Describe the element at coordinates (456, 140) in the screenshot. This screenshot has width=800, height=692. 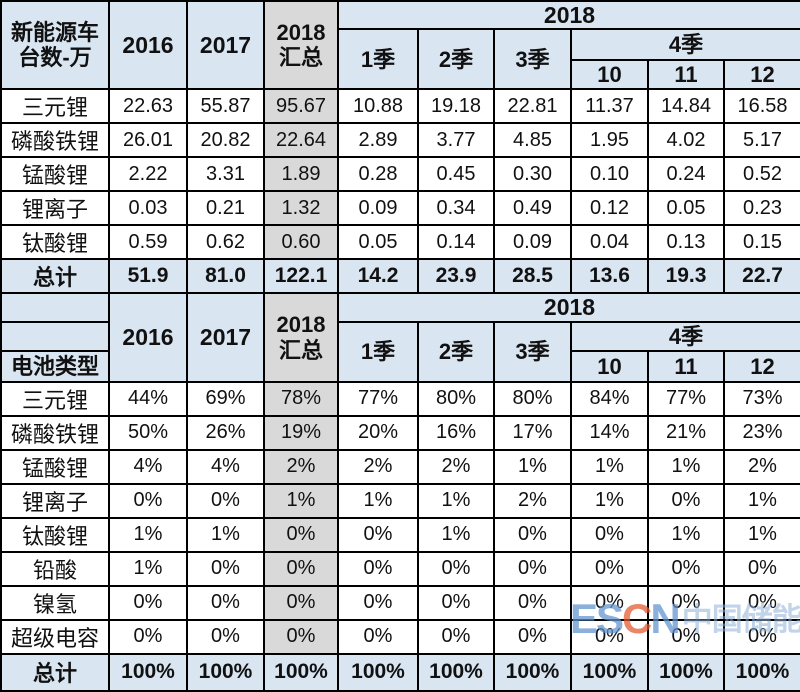
I see `data-cell: 3.77` at that location.